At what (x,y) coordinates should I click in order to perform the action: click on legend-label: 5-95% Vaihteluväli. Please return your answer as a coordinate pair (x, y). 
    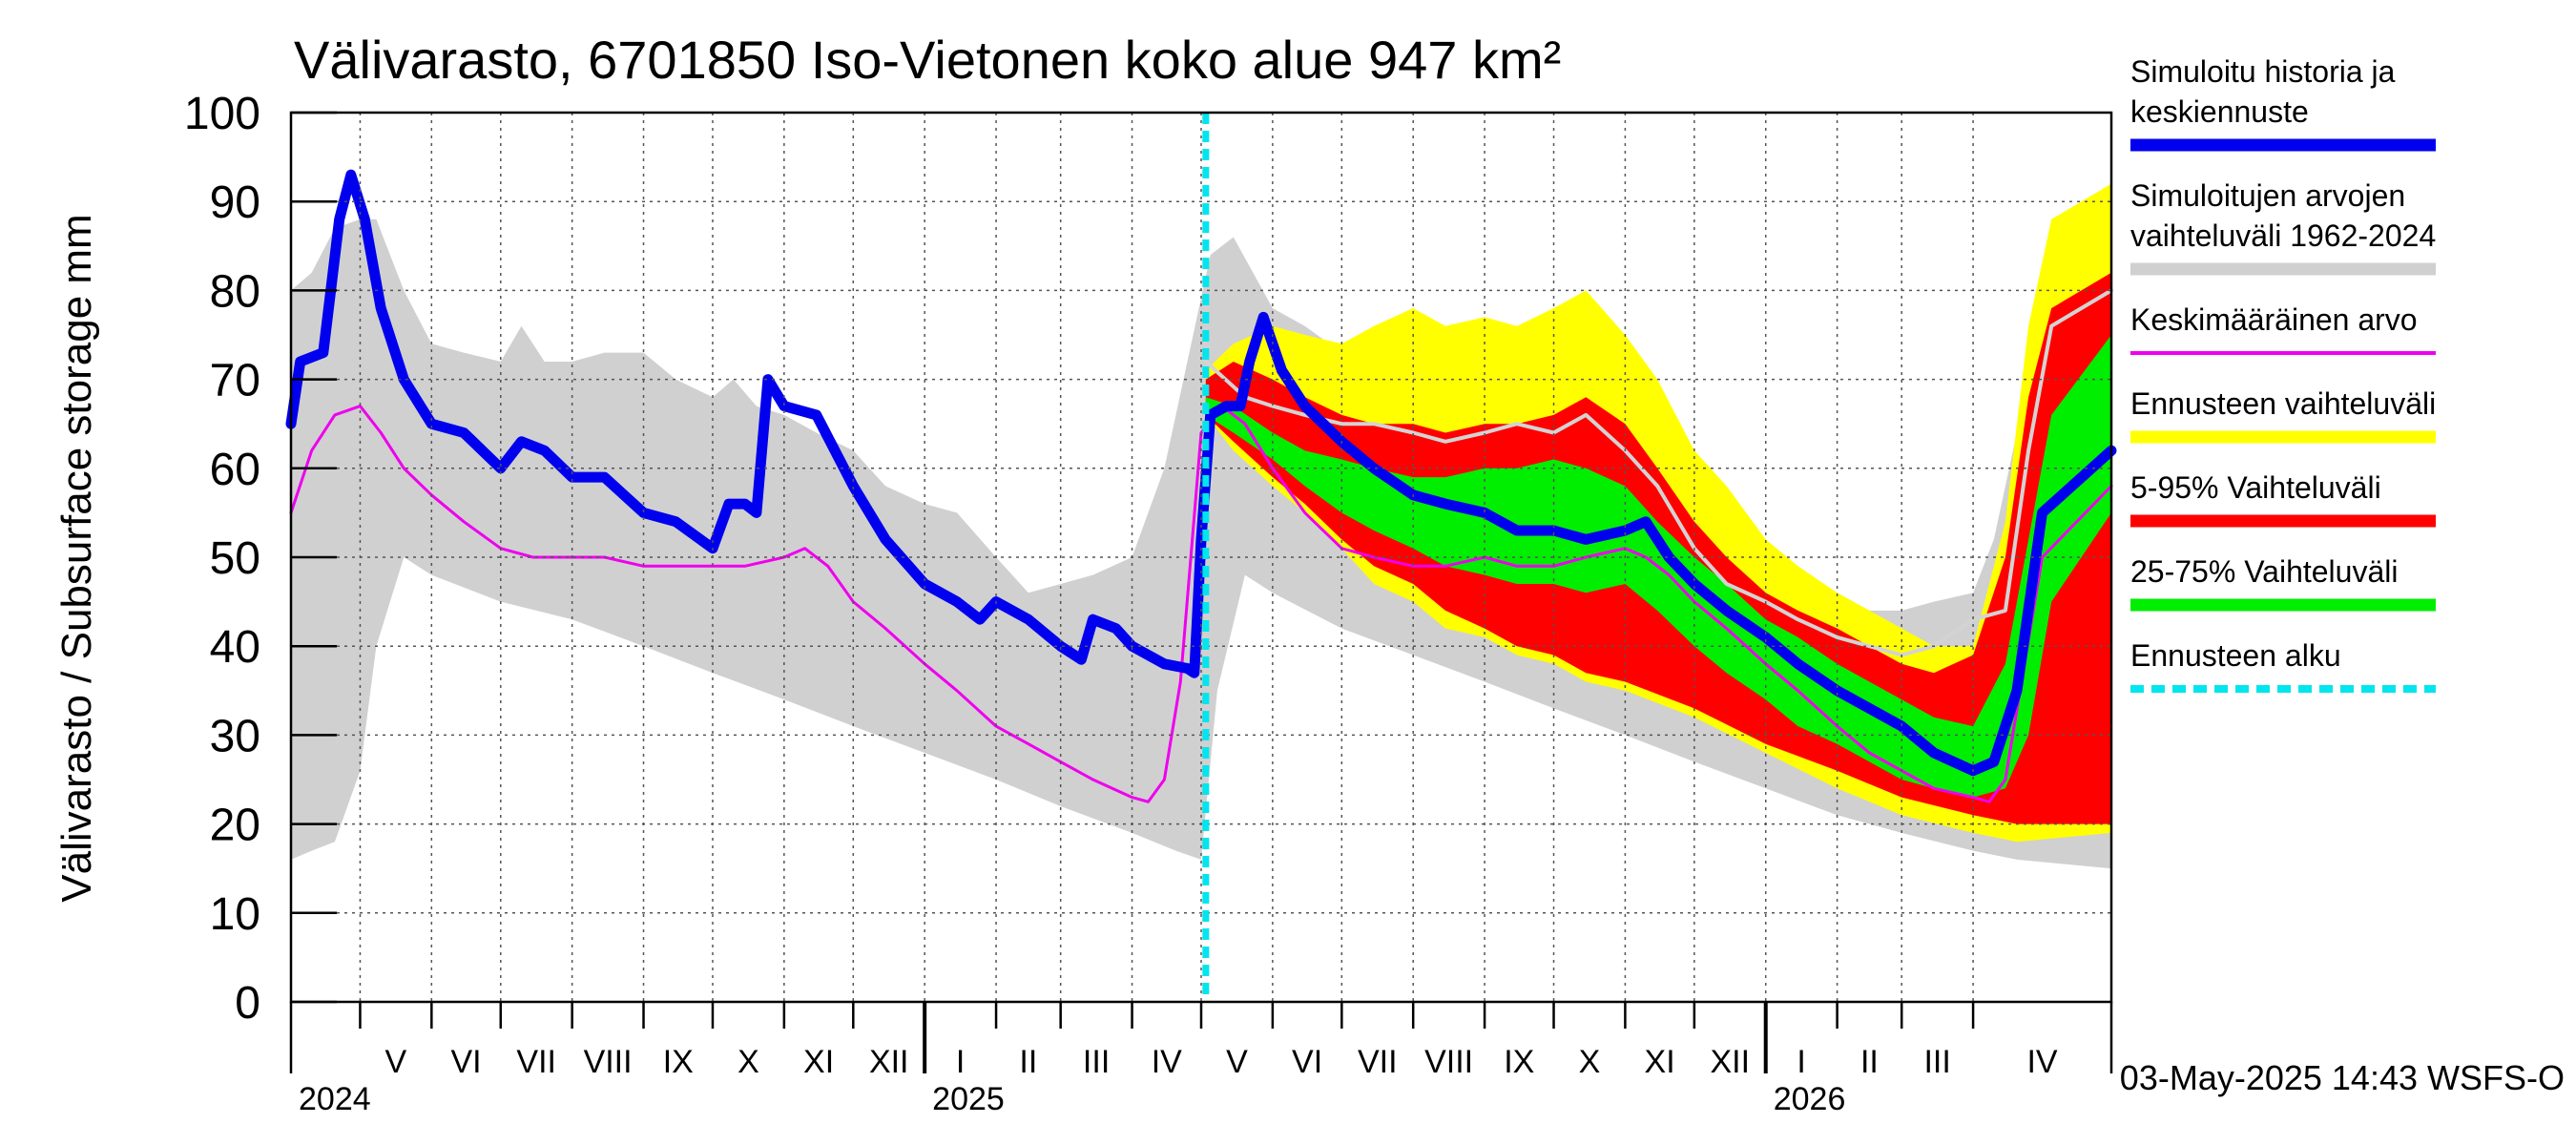
    Looking at the image, I should click on (2255, 487).